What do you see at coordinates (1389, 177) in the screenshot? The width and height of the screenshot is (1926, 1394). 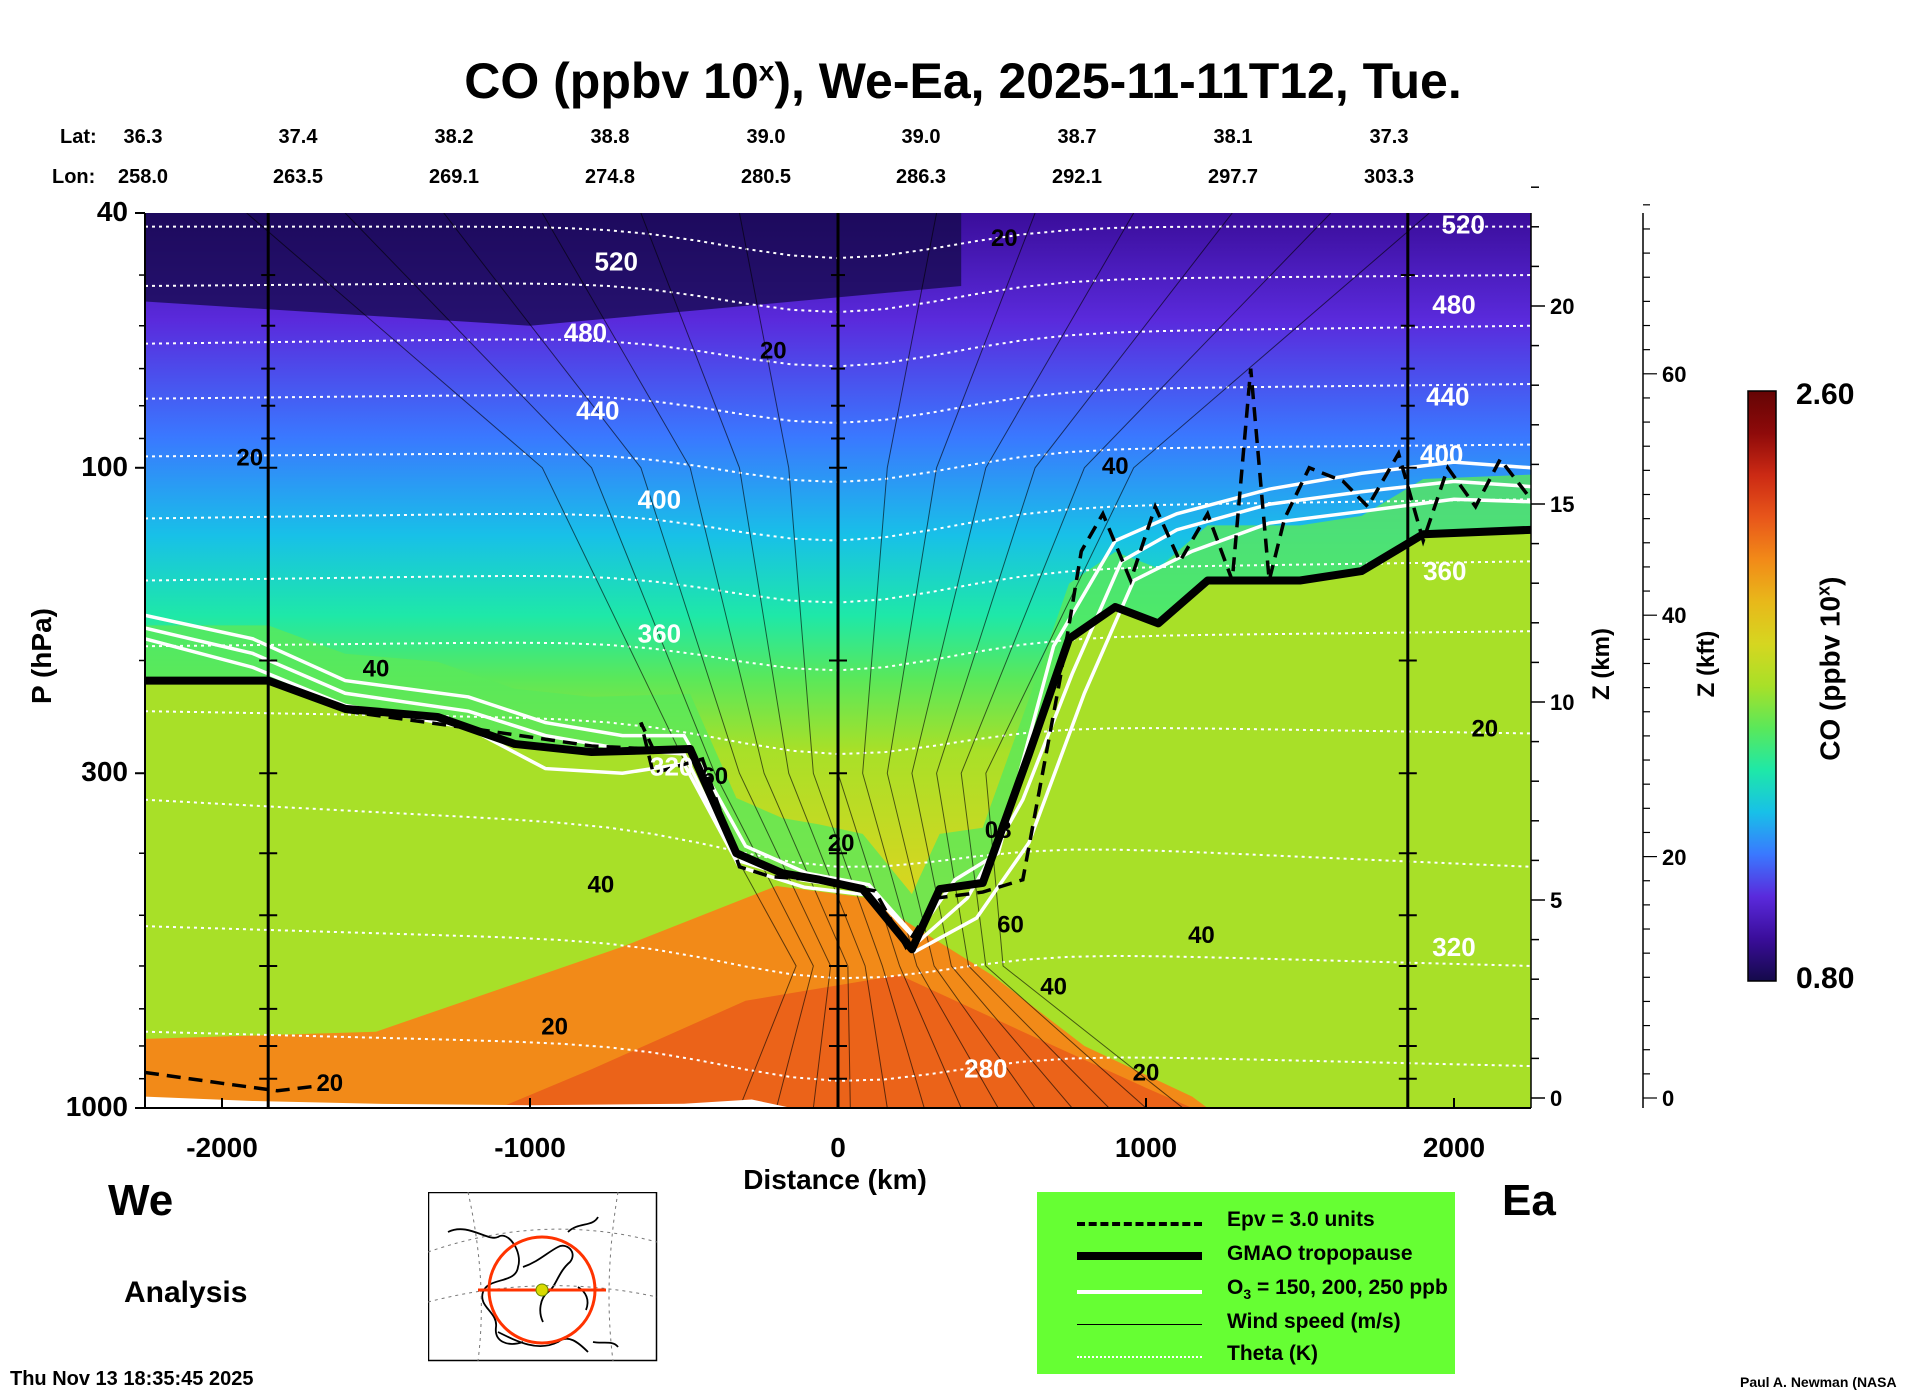 I see `lon-value: 303.3` at bounding box center [1389, 177].